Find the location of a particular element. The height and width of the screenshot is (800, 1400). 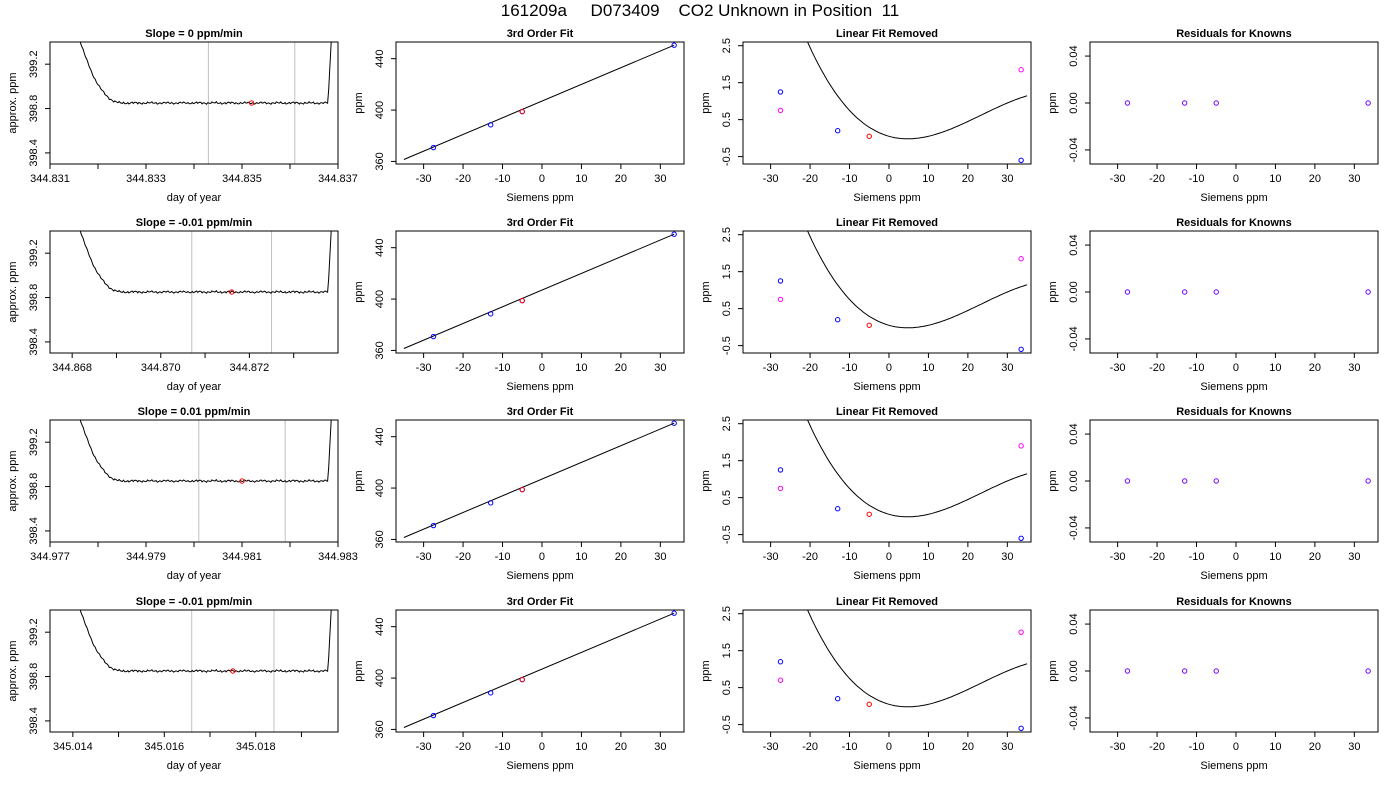

y-tick-label: 398.8 is located at coordinates (34, 677).